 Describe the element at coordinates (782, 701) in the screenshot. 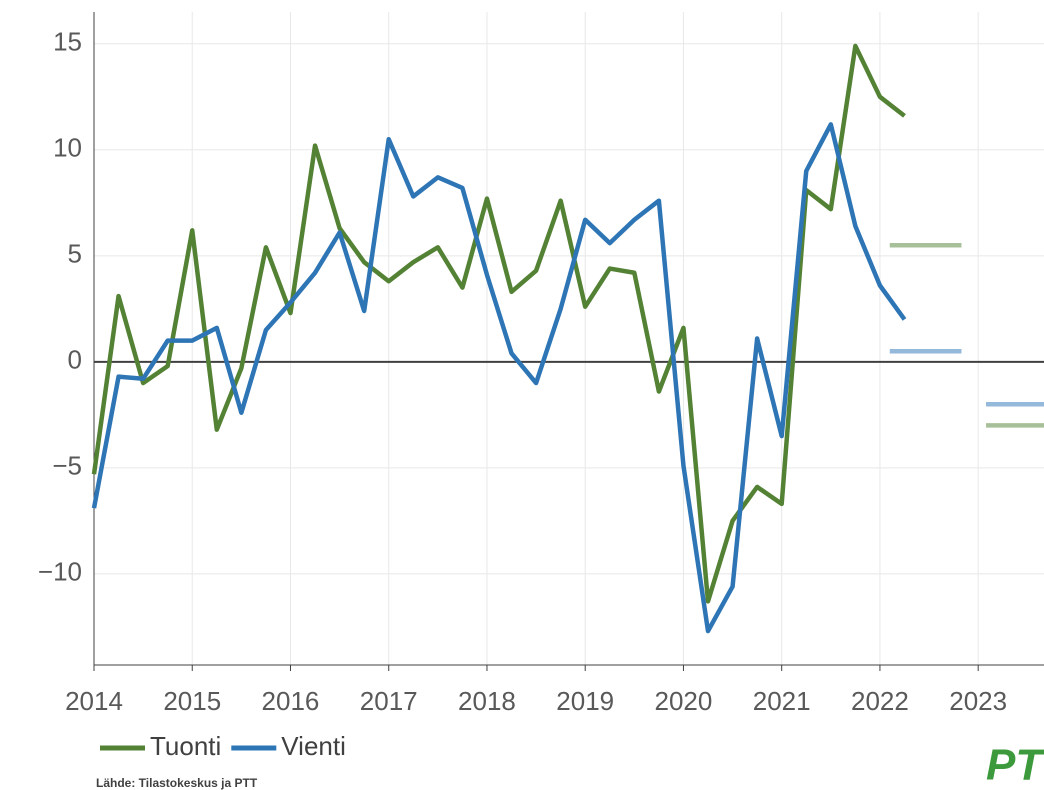

I see `x-tick-label: 2021` at that location.